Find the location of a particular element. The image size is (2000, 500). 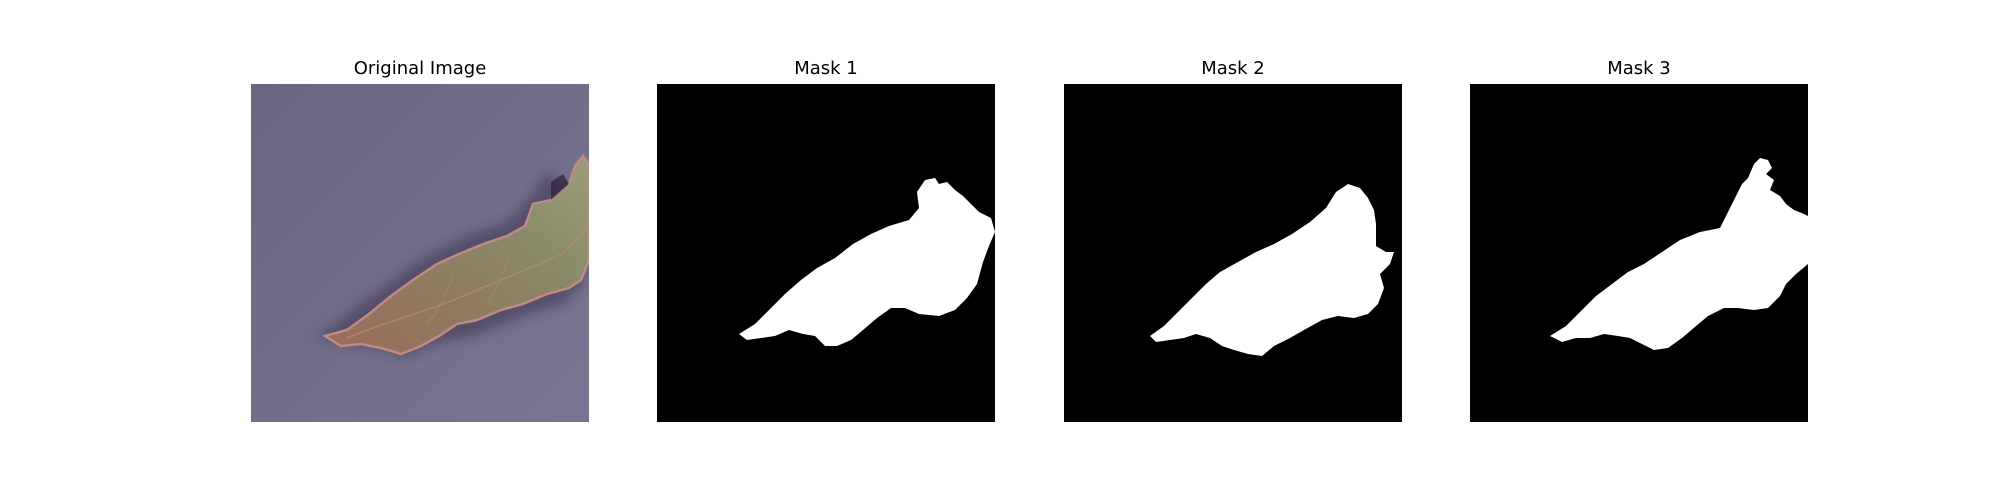

panel-title-mask-3: Mask 3 is located at coordinates (1639, 68).